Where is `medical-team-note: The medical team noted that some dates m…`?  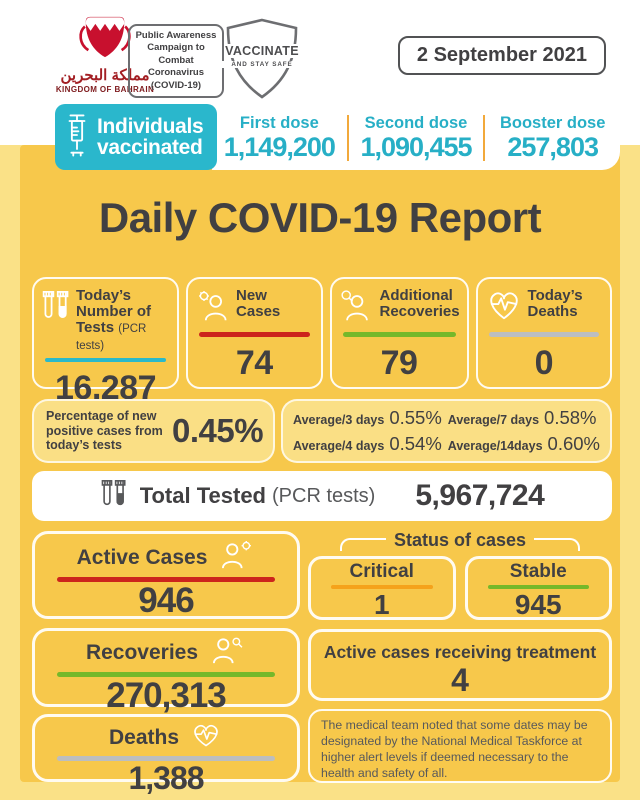
medical-team-note: The medical team noted that some dates m… is located at coordinates (460, 746).